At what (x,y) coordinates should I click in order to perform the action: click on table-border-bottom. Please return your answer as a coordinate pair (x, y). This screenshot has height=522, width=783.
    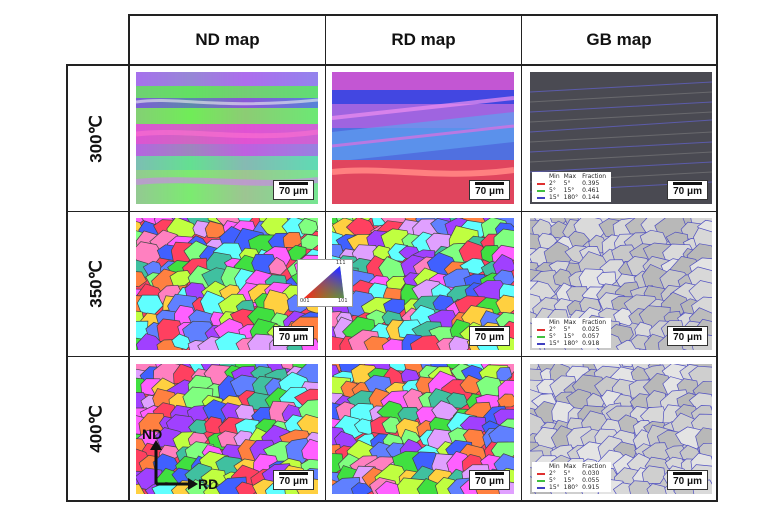
    Looking at the image, I should click on (392, 501).